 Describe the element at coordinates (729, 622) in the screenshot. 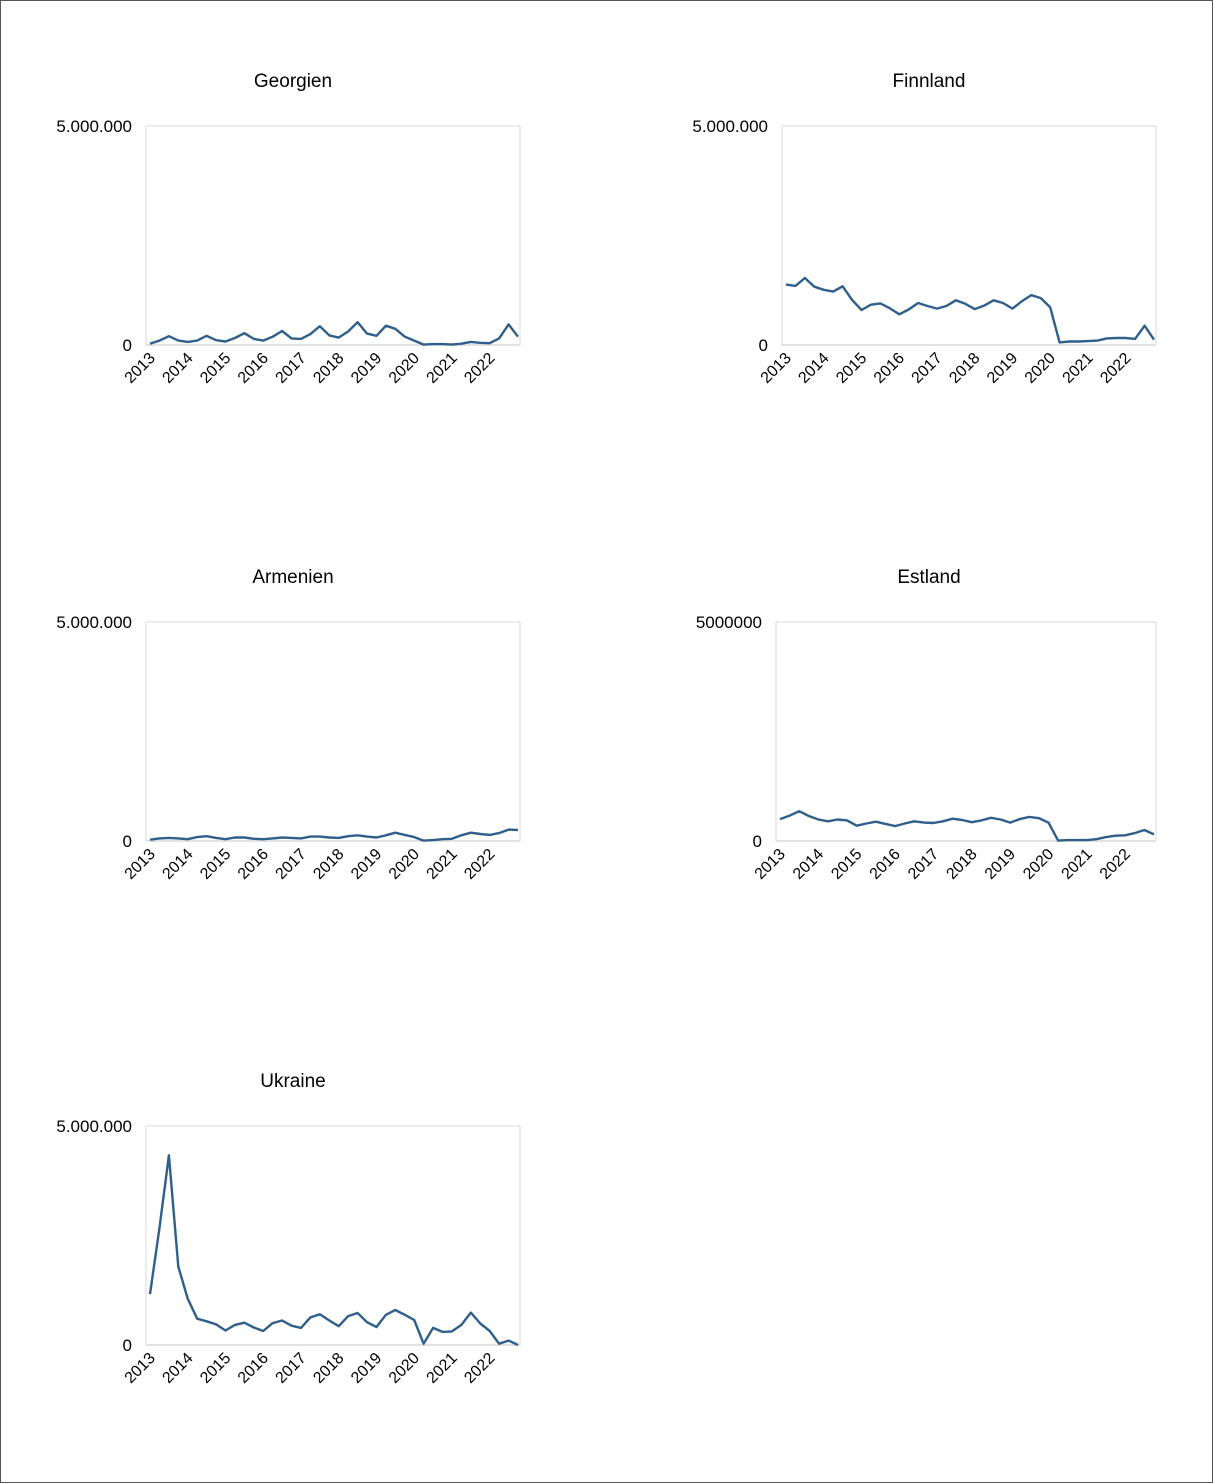

I see `y-tick-label: 5000000` at that location.